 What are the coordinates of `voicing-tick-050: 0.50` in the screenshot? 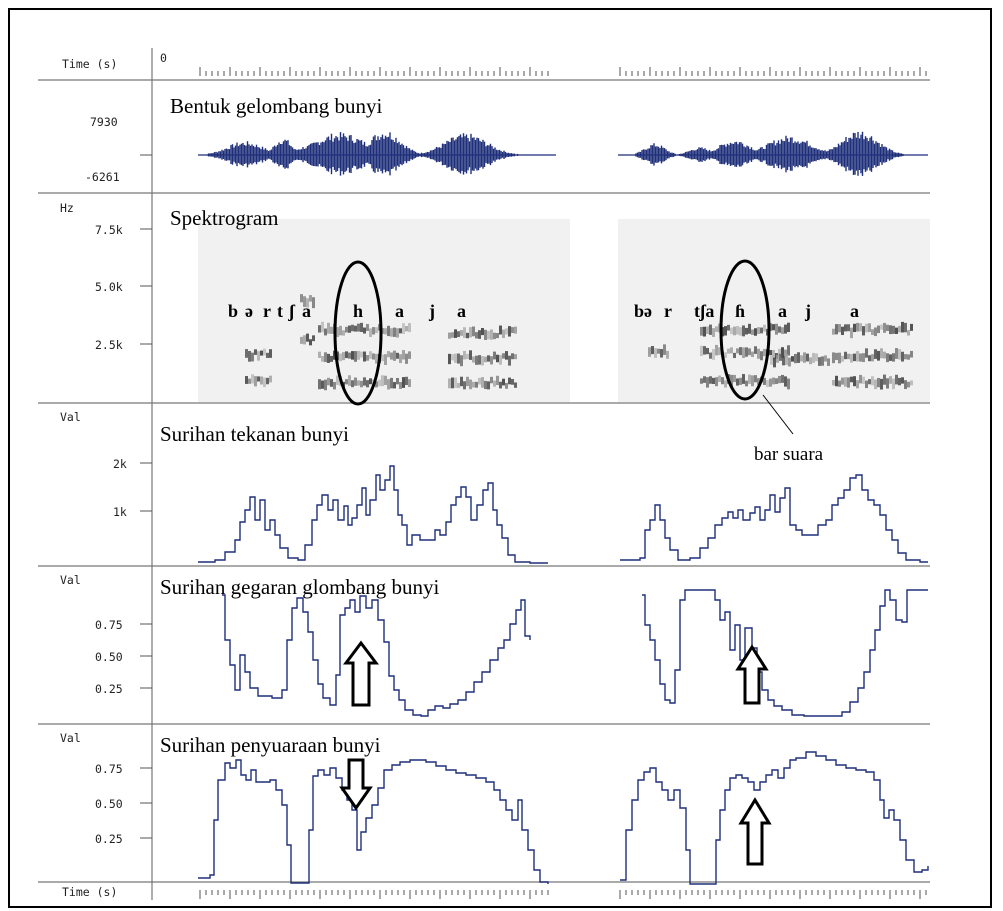 It's located at (109, 804).